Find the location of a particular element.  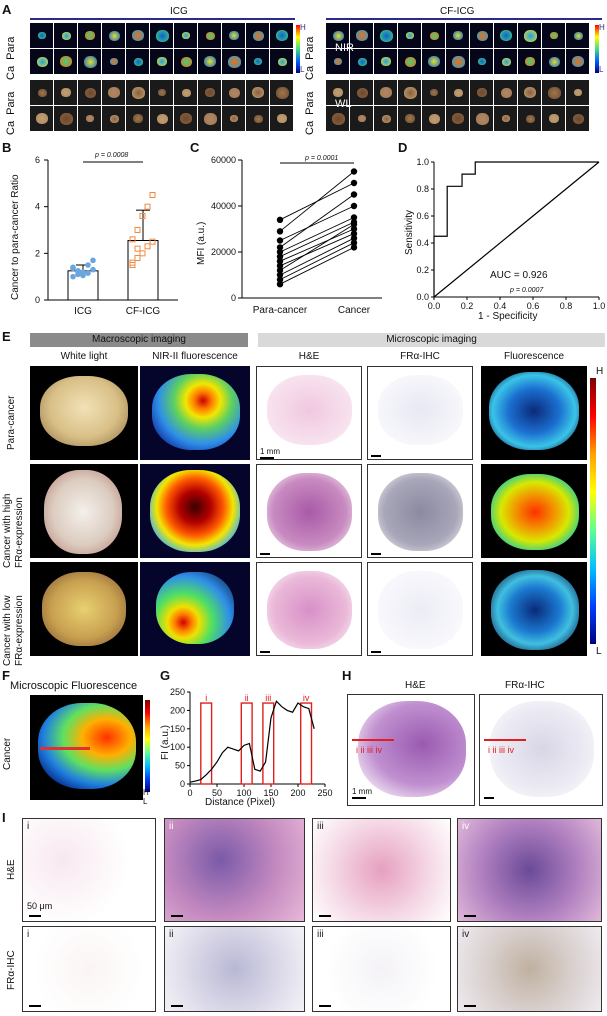

panel-g-ylabel: FI (a.u.) is located at coordinates (165, 742).